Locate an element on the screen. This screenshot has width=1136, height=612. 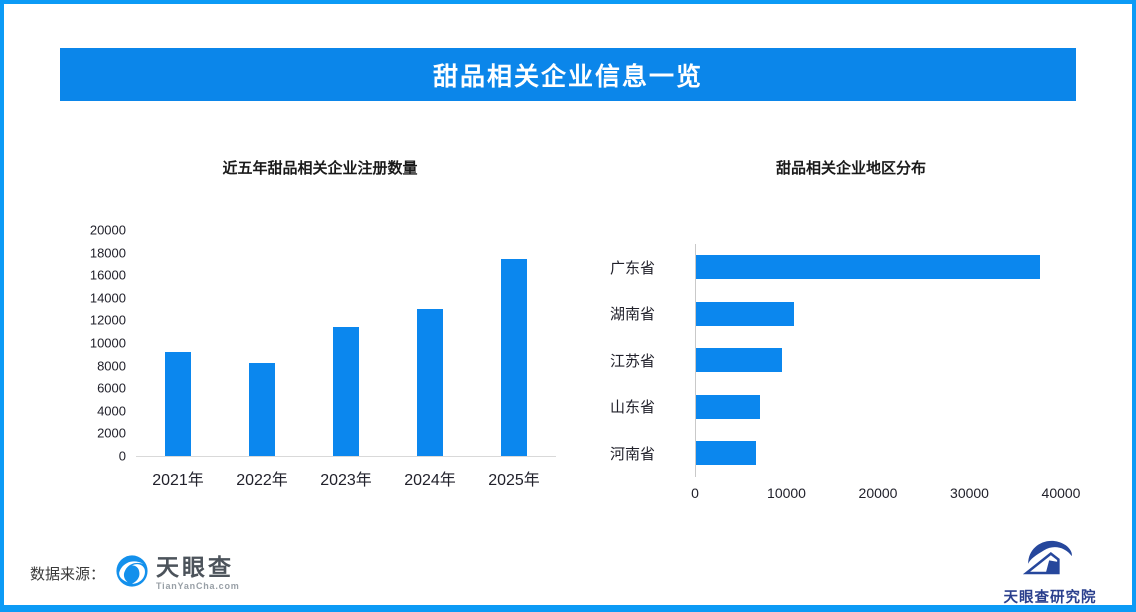
x-category-label: 2022年 is located at coordinates (262, 480).